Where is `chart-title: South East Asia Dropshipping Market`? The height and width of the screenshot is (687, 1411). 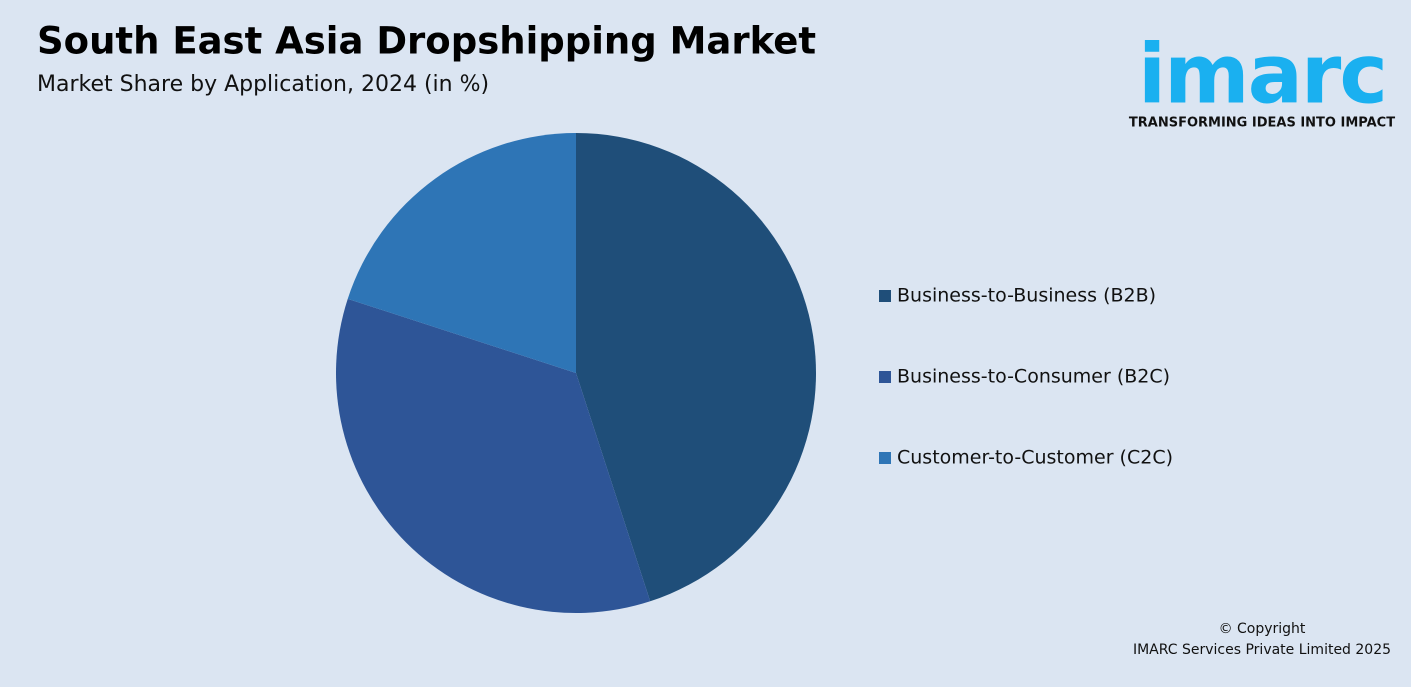
chart-title: South East Asia Dropshipping Market is located at coordinates (426, 41).